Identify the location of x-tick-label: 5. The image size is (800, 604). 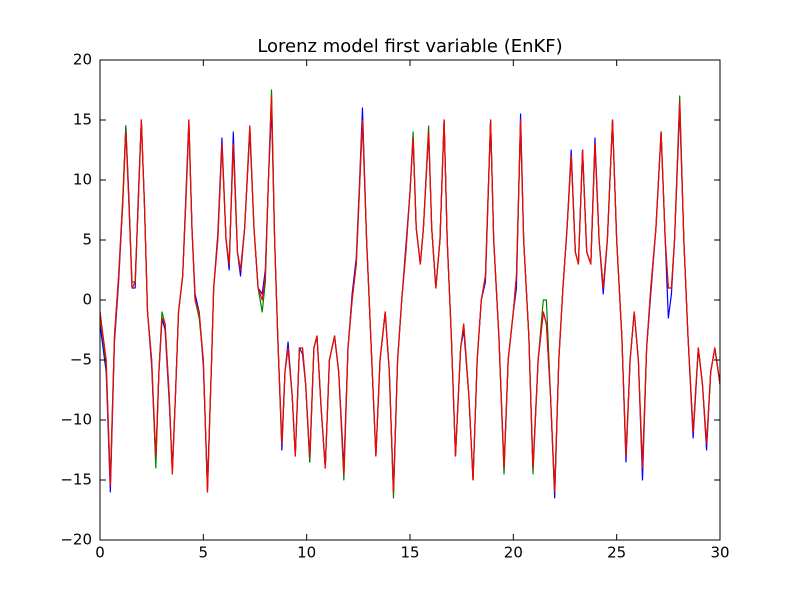
(204, 553).